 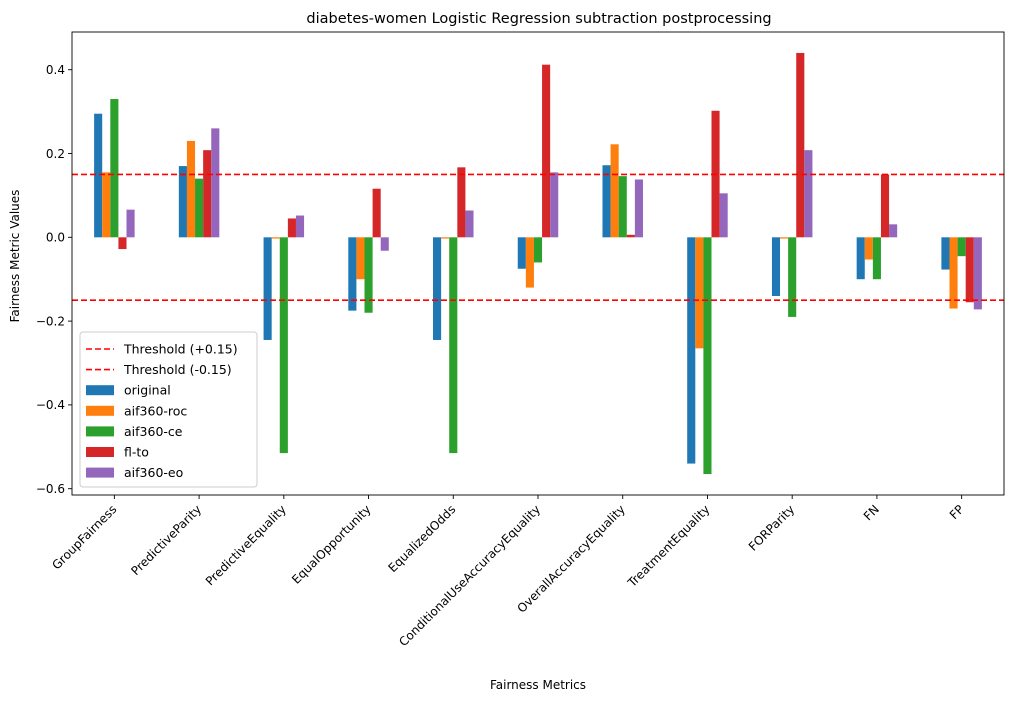 I want to click on legend-swatch-original, so click(x=100, y=390).